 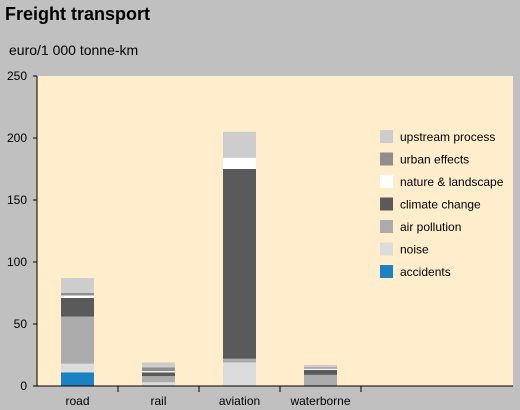 I want to click on legend-label-noise: noise, so click(x=414, y=250).